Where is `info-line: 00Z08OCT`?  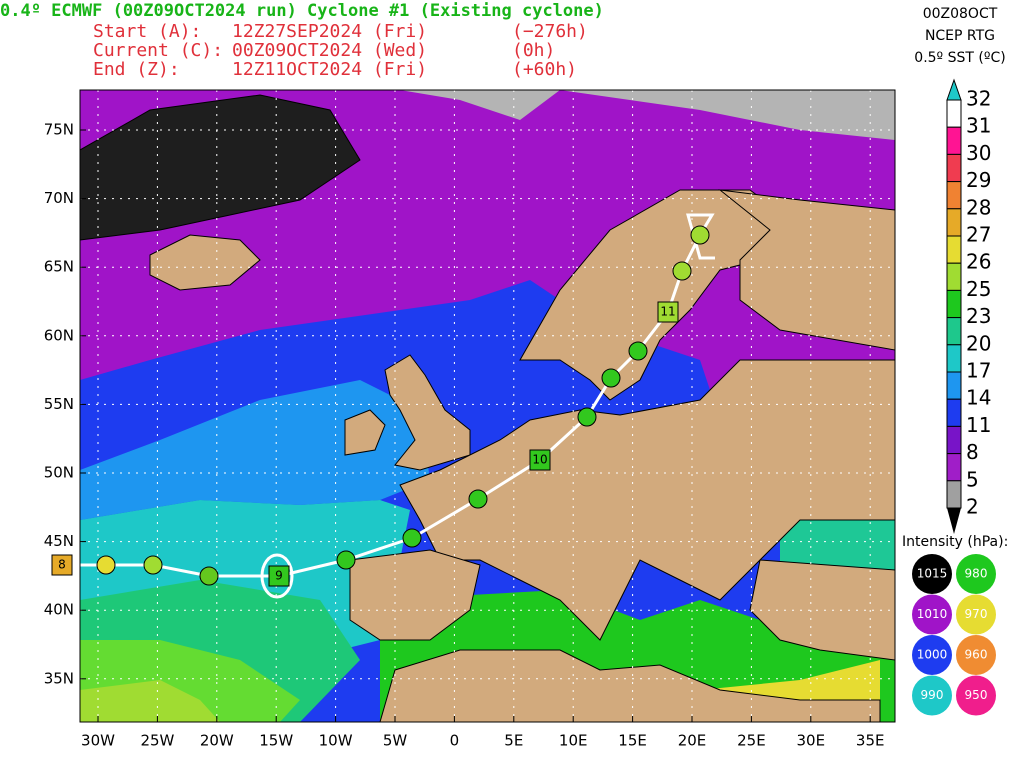 info-line: 00Z08OCT is located at coordinates (960, 14).